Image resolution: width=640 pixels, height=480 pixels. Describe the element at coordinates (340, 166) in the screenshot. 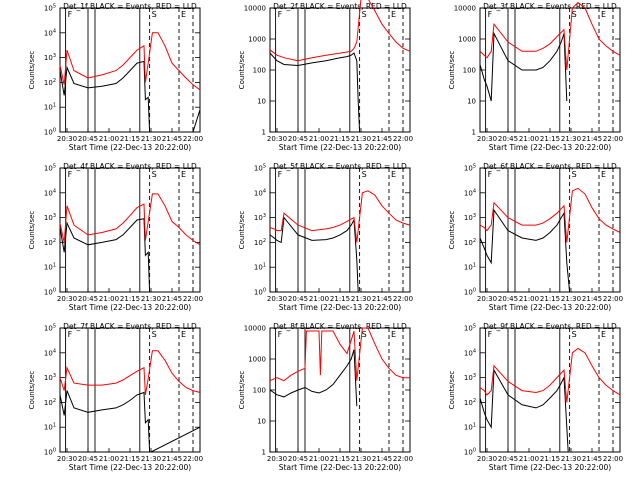

I see `chart-title: Det_5f BLACK = Events, RED = LLD` at that location.